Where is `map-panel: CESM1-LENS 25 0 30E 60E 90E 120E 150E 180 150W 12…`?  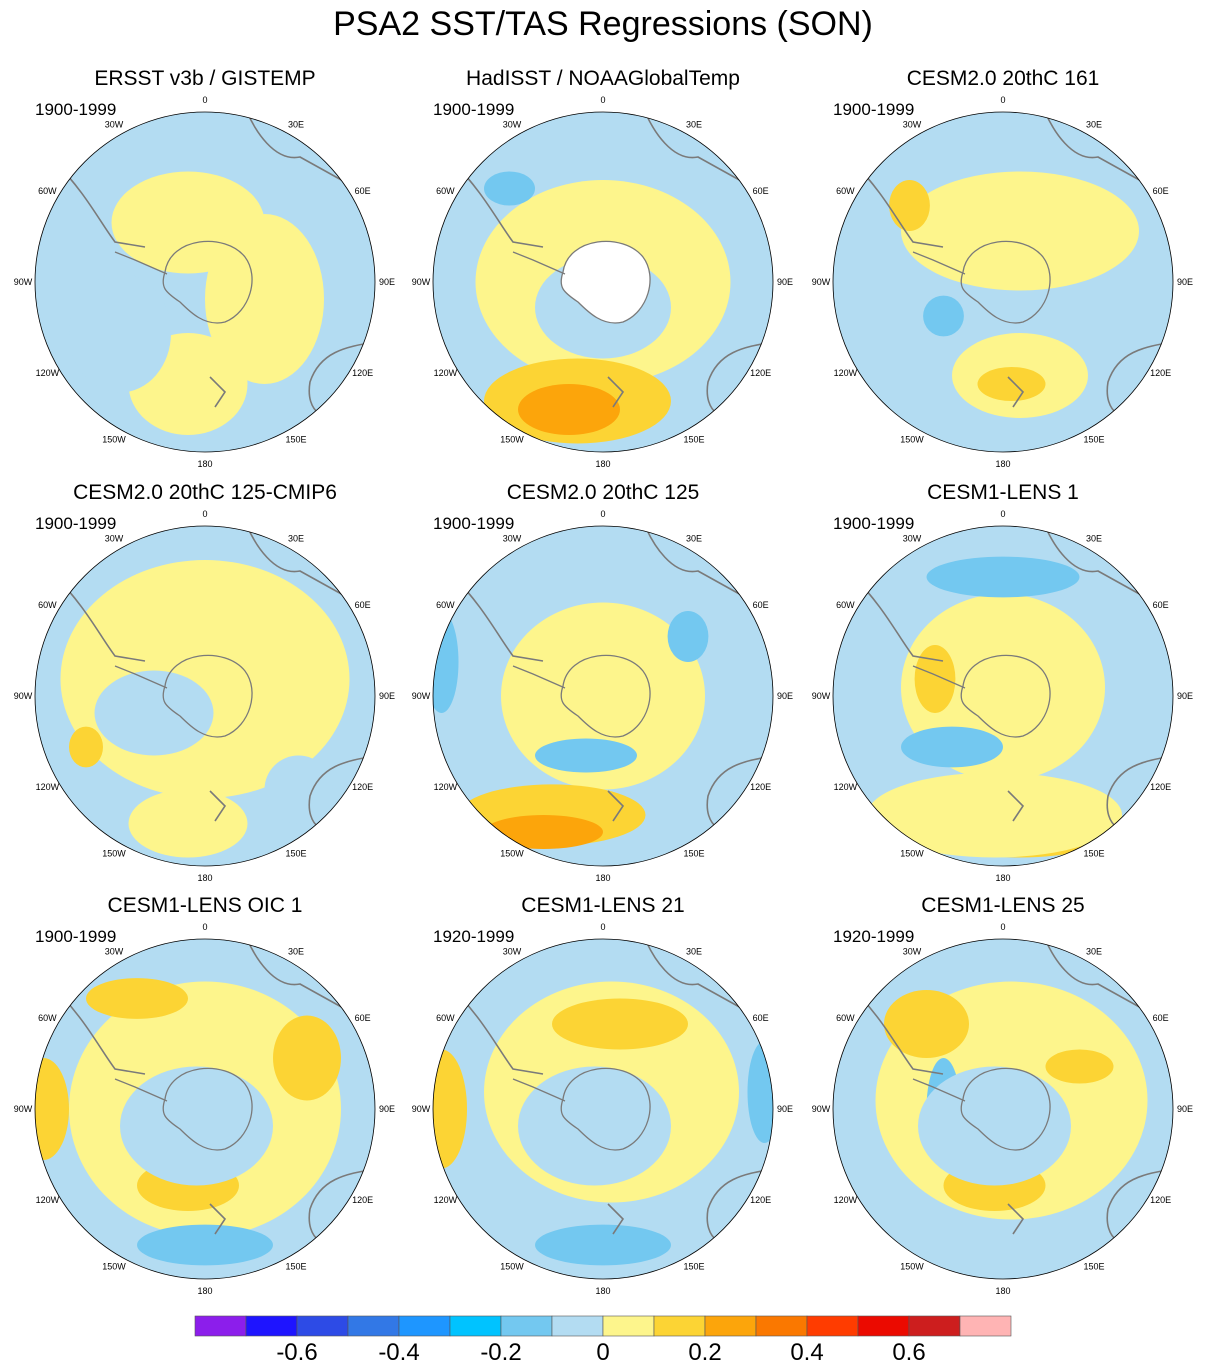 map-panel: CESM1-LENS 25 0 30E 60E 90E 120E 150E 180 150W 12… is located at coordinates (1003, 1099).